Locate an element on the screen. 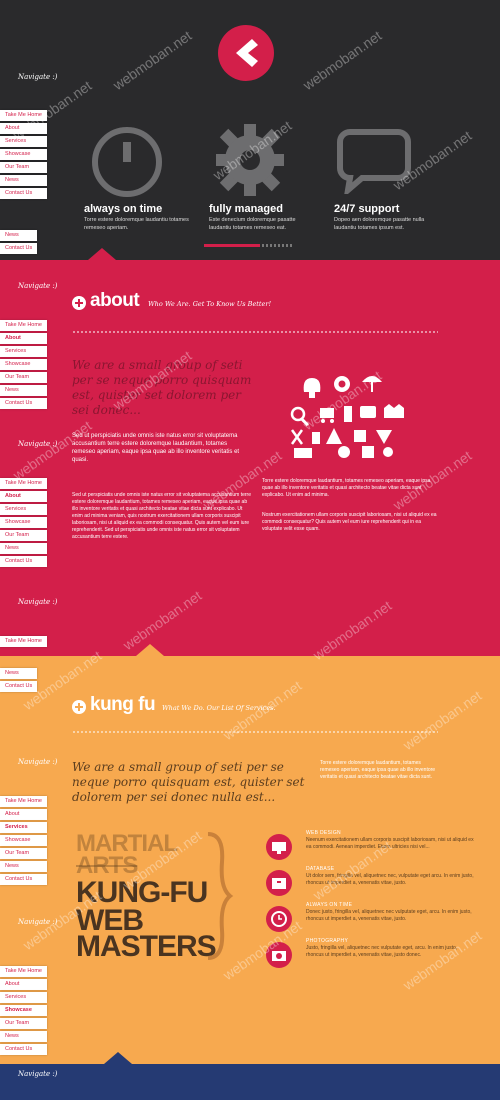 The width and height of the screenshot is (500, 1100). phone-icon is located at coordinates (316, 438).